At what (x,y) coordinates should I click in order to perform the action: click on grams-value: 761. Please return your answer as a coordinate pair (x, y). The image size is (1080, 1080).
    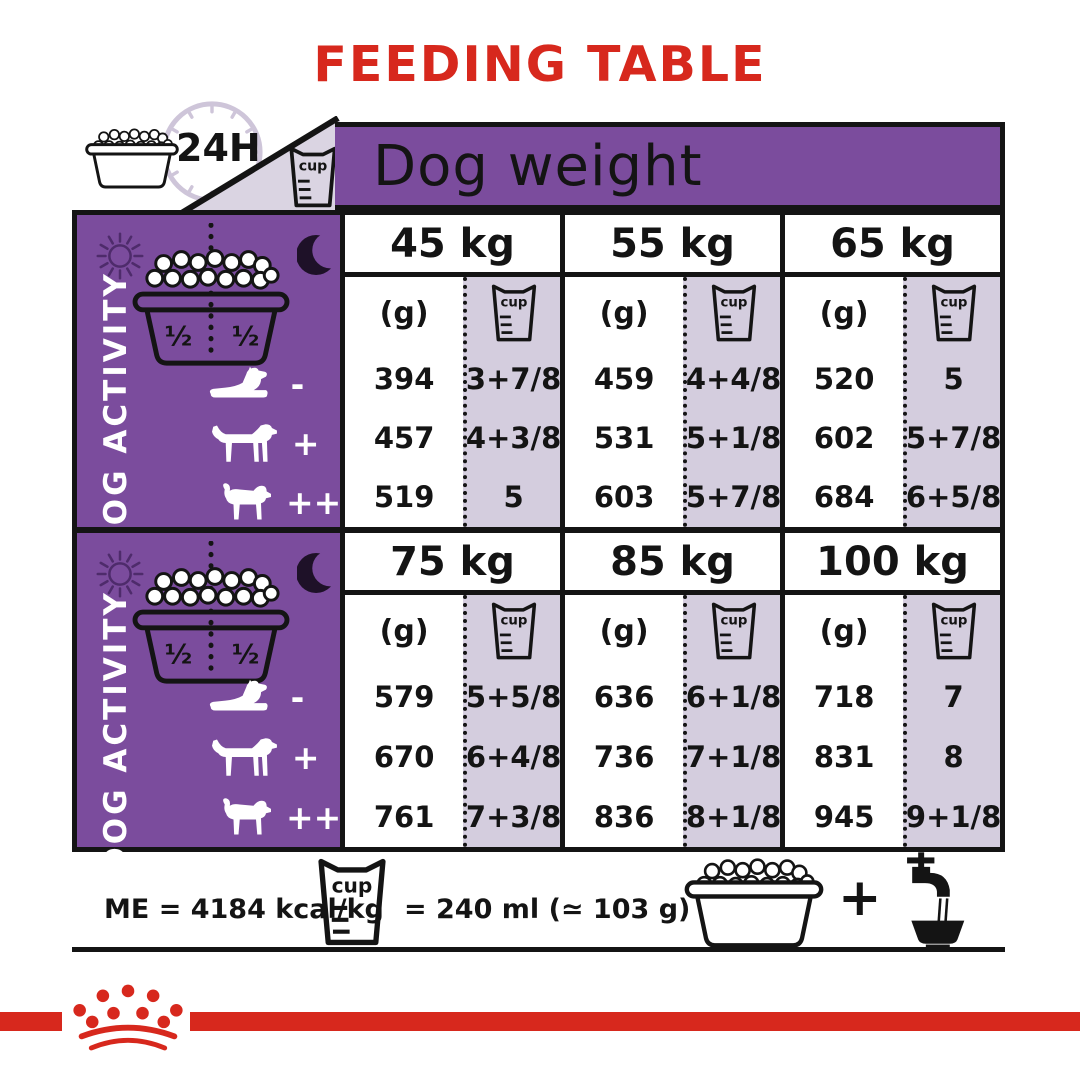
    Looking at the image, I should click on (404, 817).